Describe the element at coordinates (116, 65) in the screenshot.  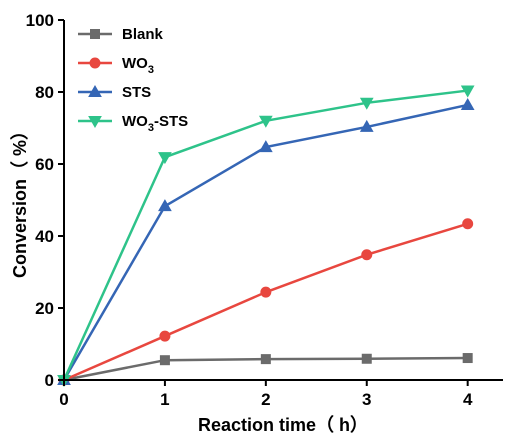
I see `legend-item: WO3` at that location.